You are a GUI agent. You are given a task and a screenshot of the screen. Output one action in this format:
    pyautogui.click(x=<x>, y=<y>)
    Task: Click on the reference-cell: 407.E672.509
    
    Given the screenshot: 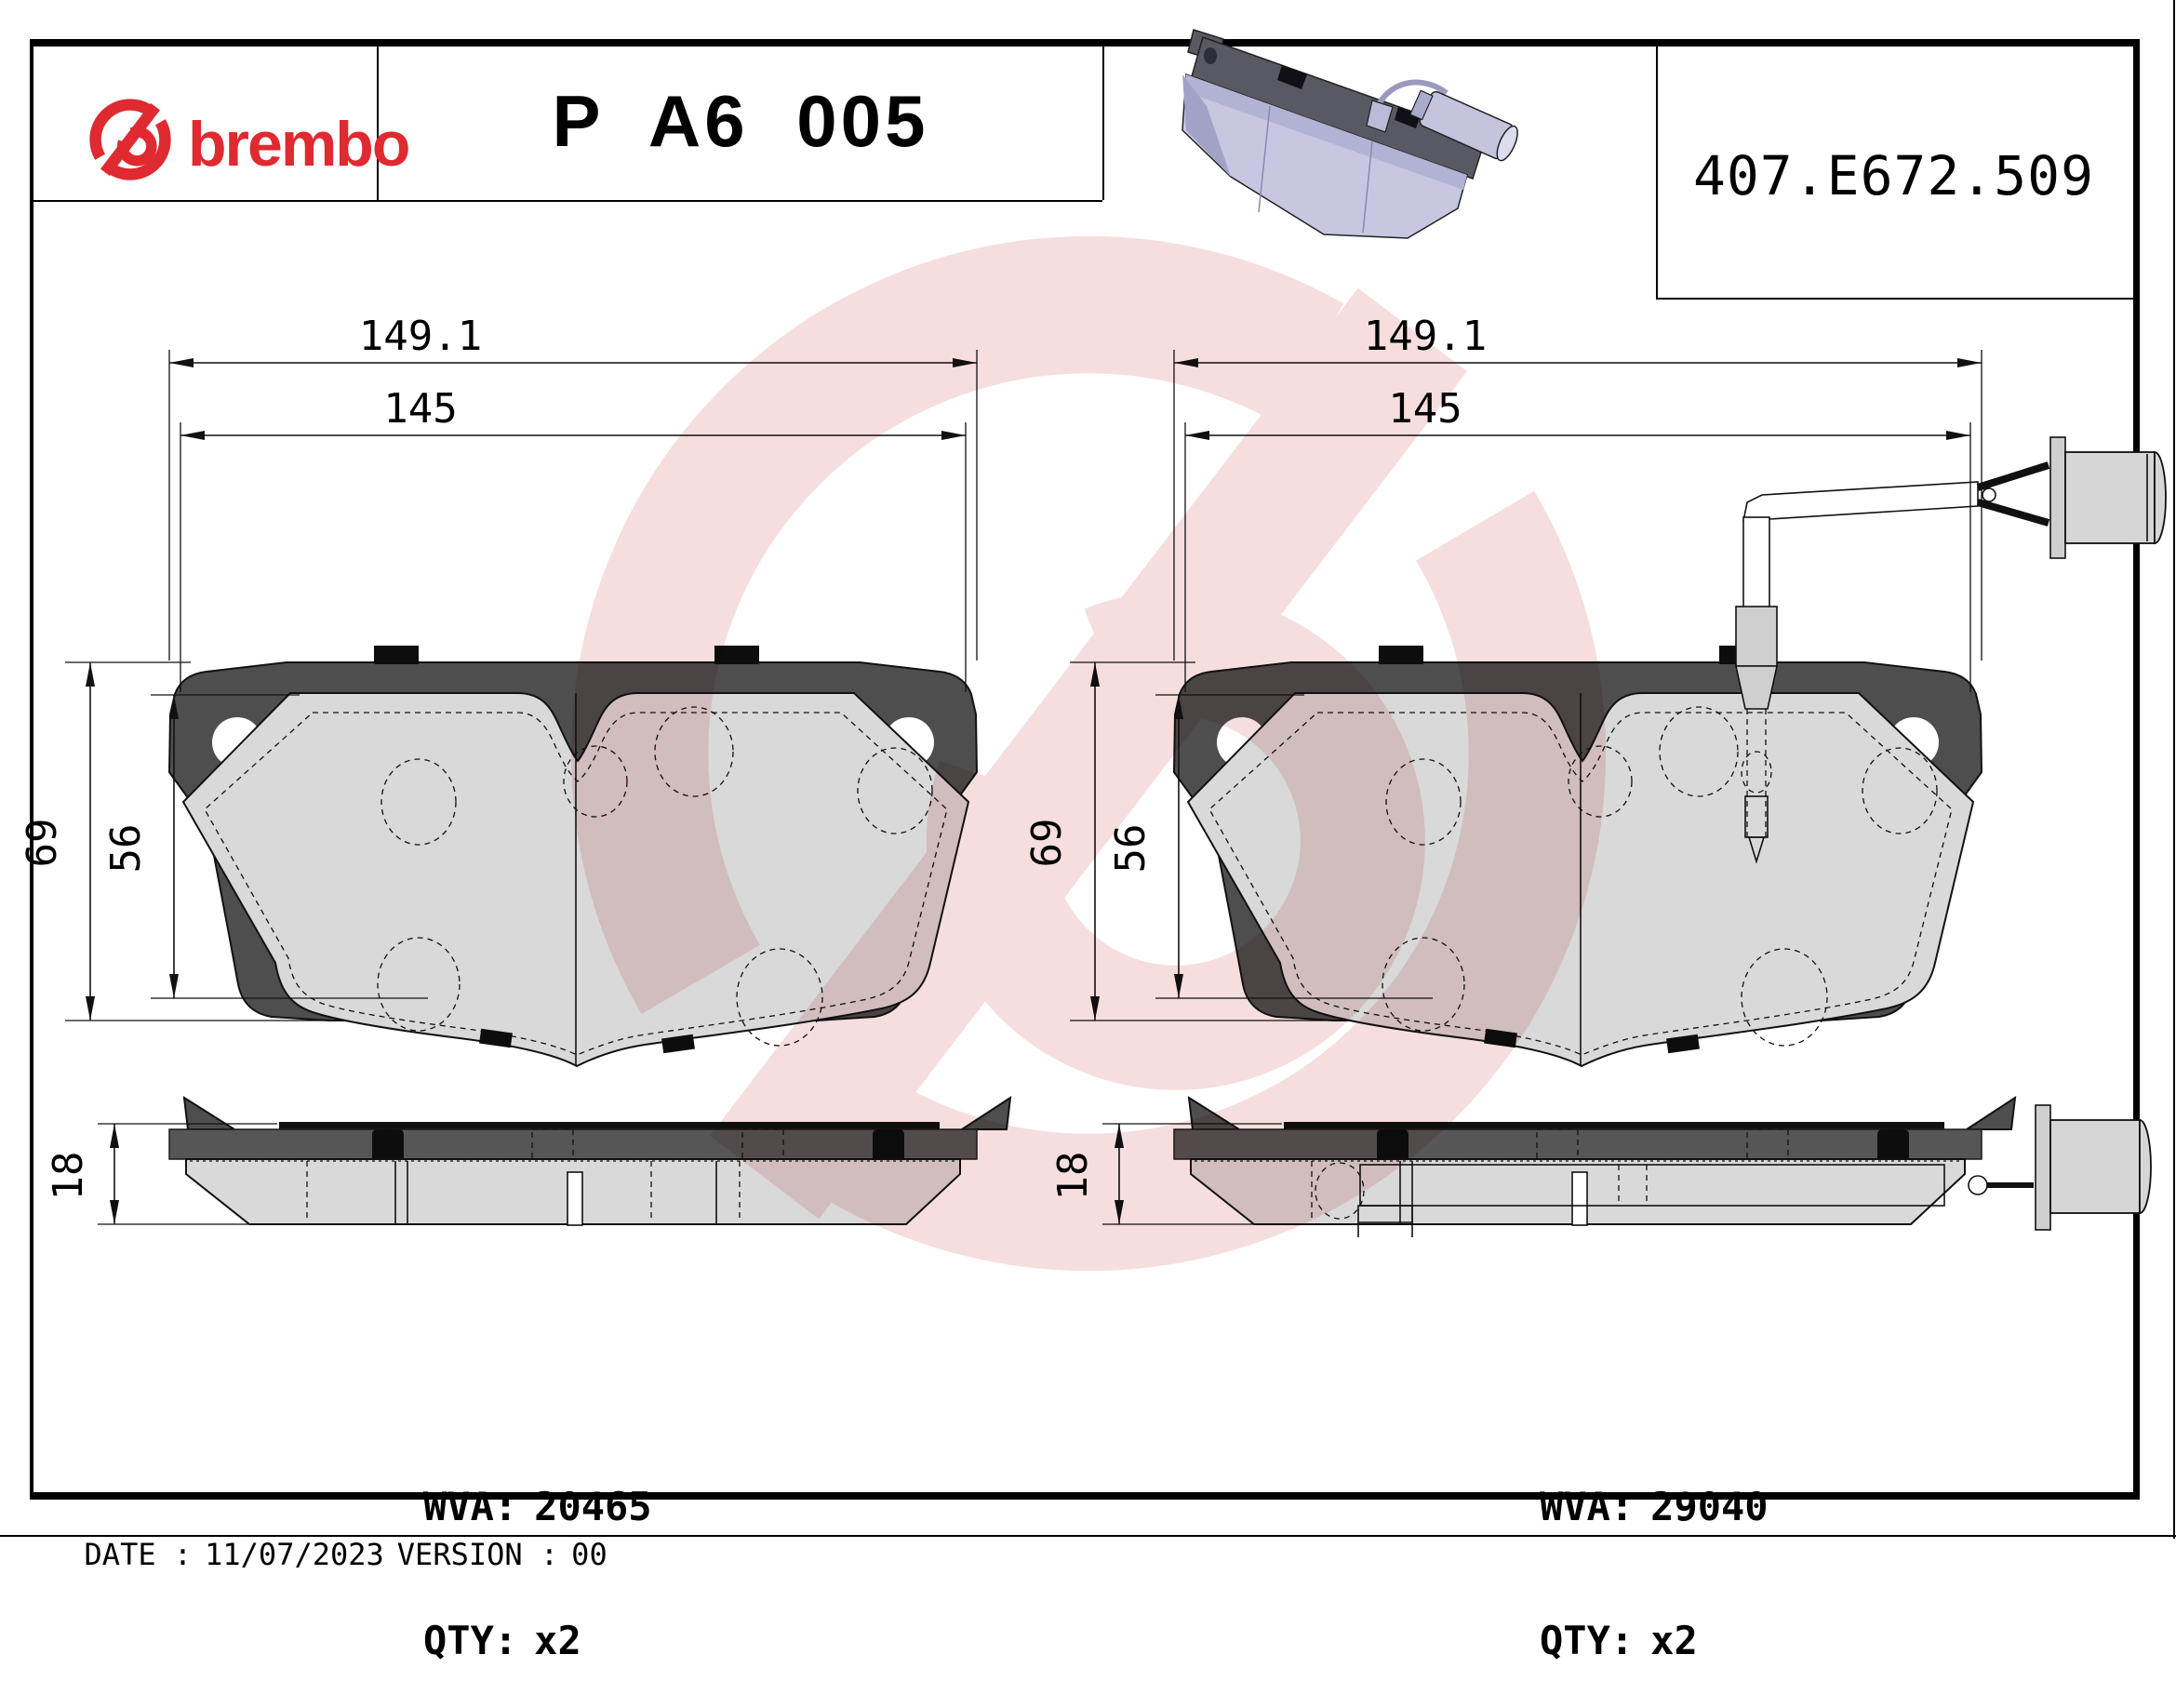 What is the action you would take?
    pyautogui.click(x=1895, y=170)
    